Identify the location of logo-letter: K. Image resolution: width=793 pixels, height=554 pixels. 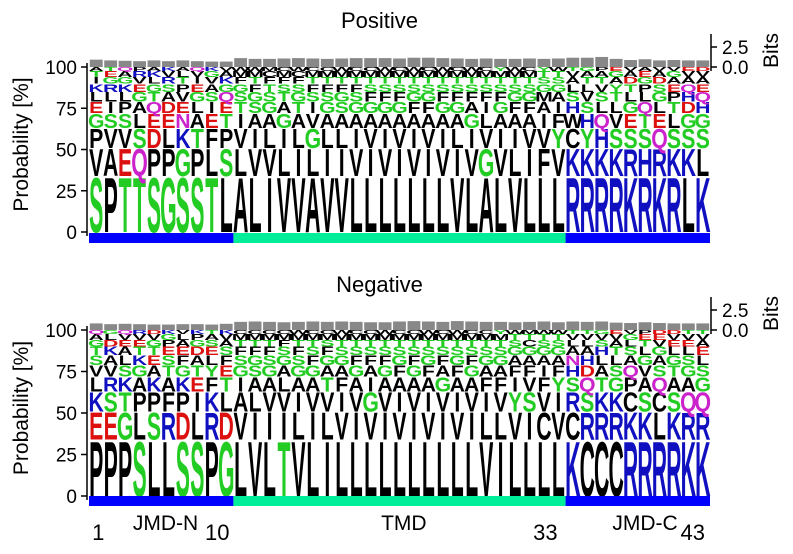
(702, 469).